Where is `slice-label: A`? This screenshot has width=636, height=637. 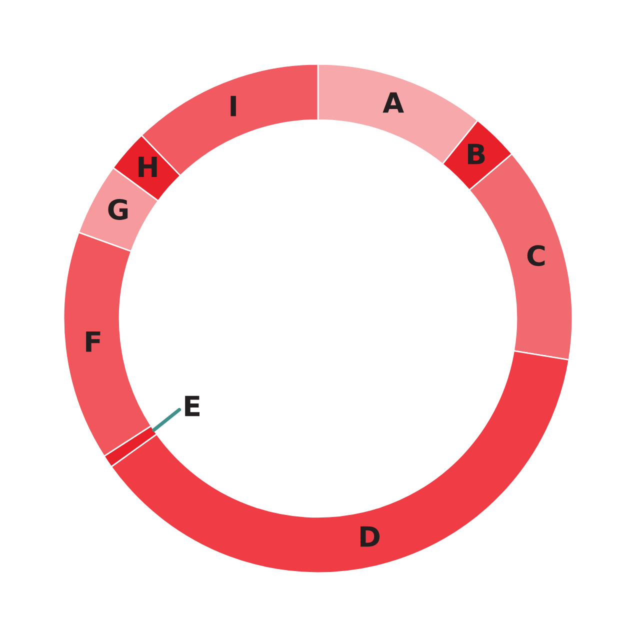
slice-label: A is located at coordinates (393, 102).